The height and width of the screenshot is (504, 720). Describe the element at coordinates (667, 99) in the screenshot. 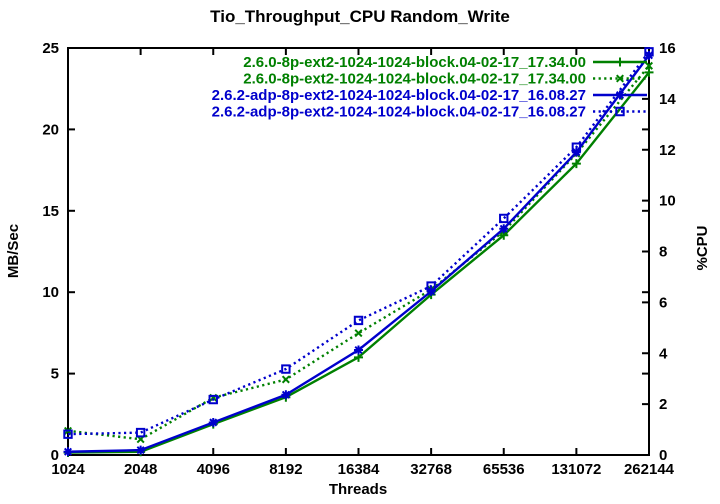

I see `y2-tick-label: 14` at that location.